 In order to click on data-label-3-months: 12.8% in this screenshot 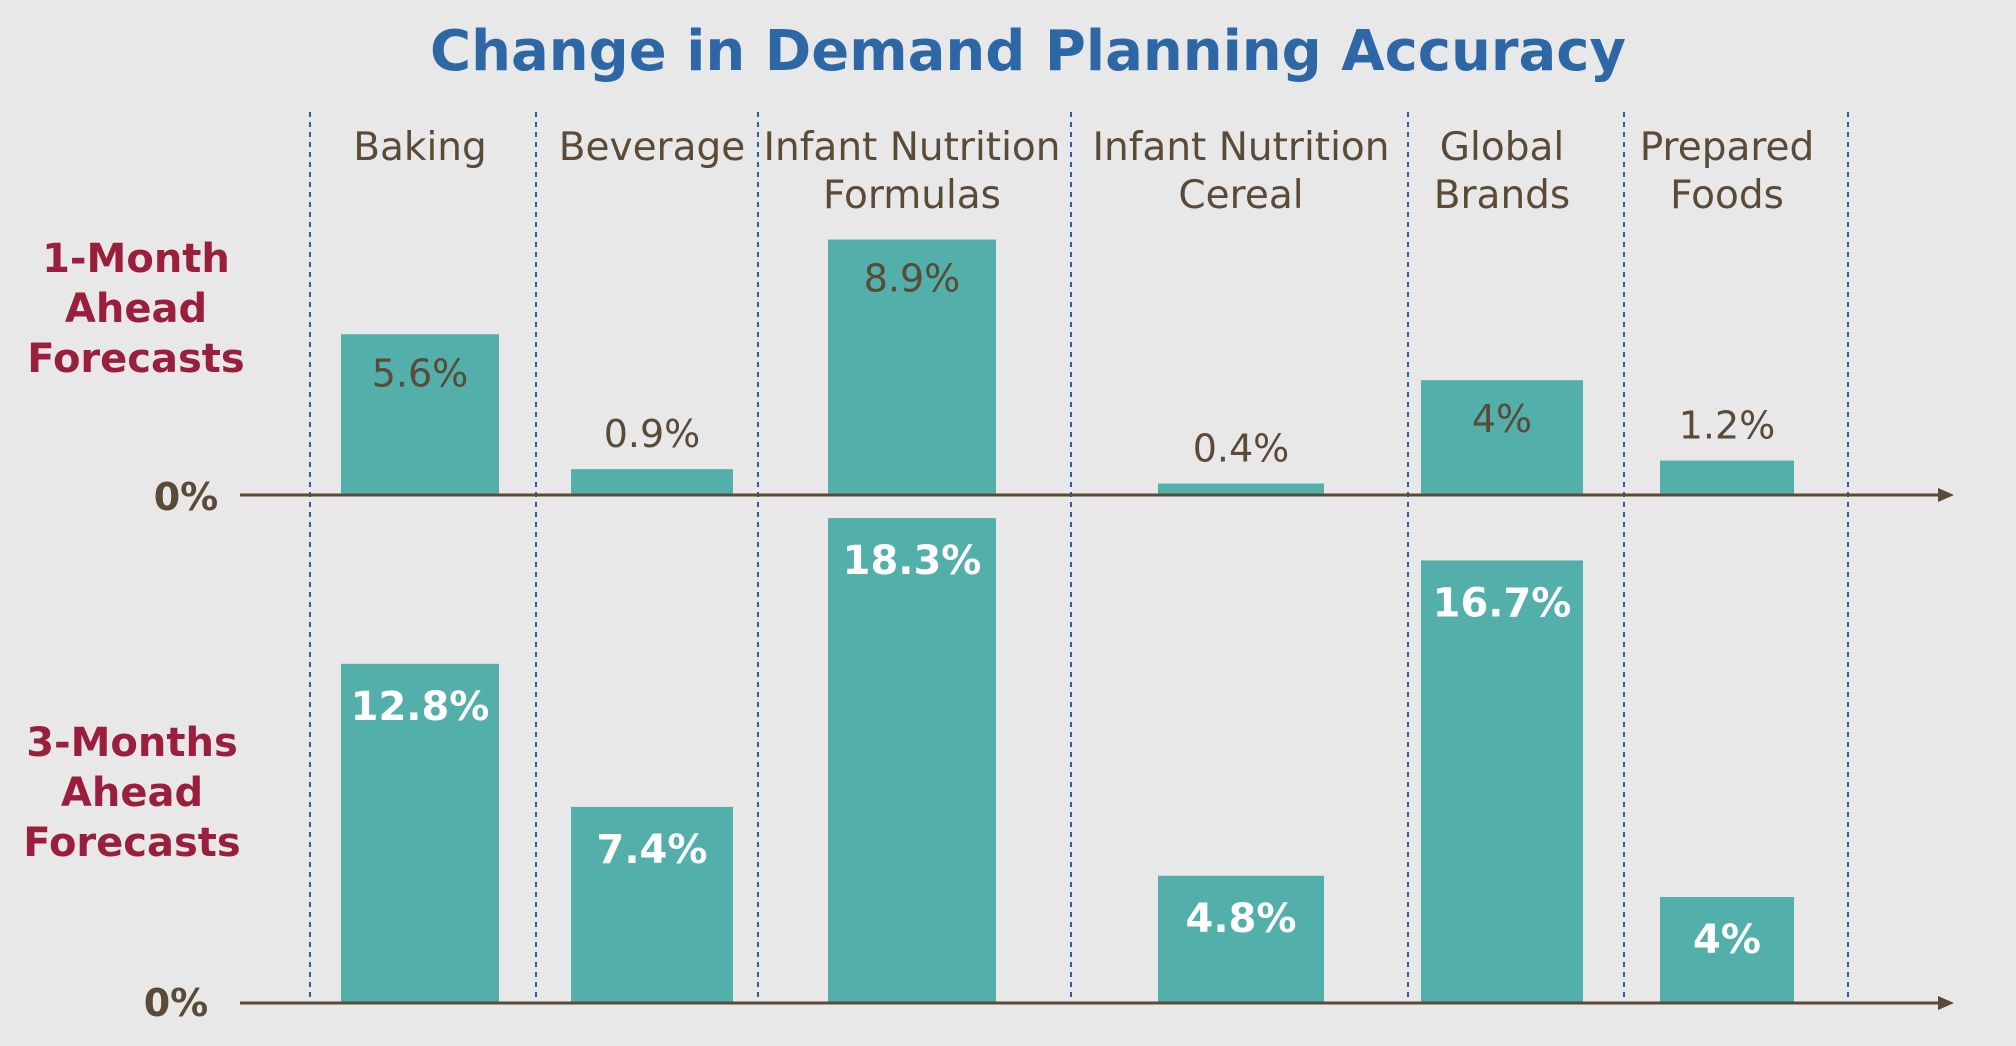, I will do `click(420, 707)`.